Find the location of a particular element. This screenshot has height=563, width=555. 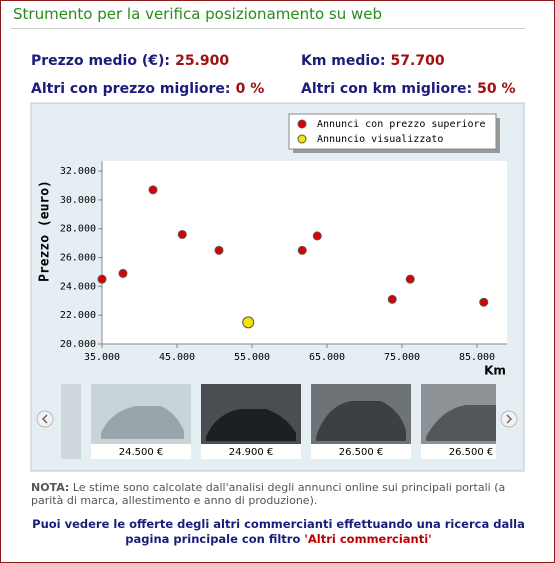

x-tick-label: 55.000 is located at coordinates (252, 357).